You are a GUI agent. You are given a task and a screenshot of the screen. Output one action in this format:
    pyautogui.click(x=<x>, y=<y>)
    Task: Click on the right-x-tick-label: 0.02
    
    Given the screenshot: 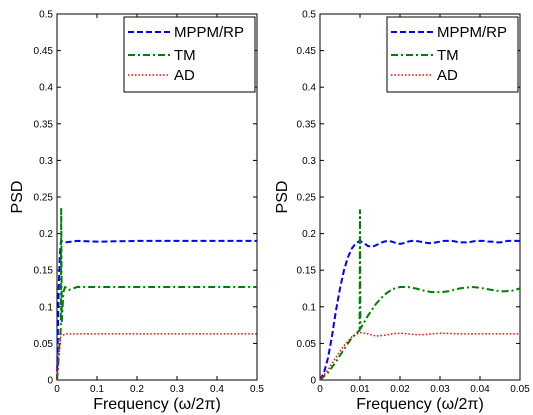 What is the action you would take?
    pyautogui.click(x=400, y=389)
    